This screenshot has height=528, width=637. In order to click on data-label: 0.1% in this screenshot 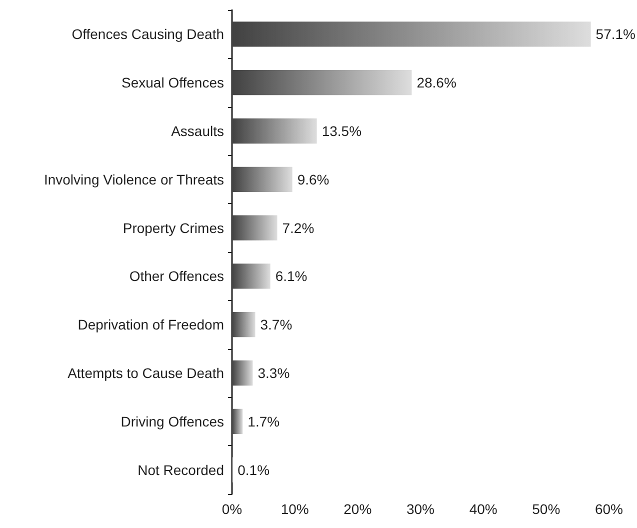, I will do `click(254, 470)`.